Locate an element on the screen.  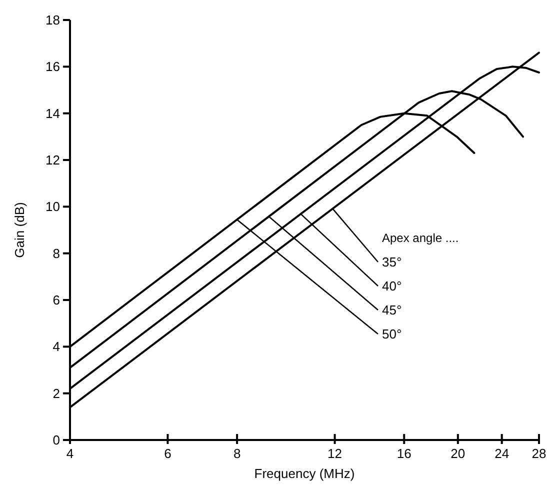
x-tick-label: 24 is located at coordinates (502, 453).